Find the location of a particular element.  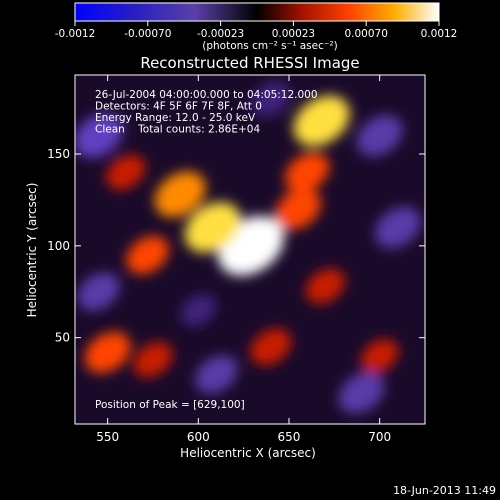

colorbar-tick-label: 0.00023 is located at coordinates (293, 34).